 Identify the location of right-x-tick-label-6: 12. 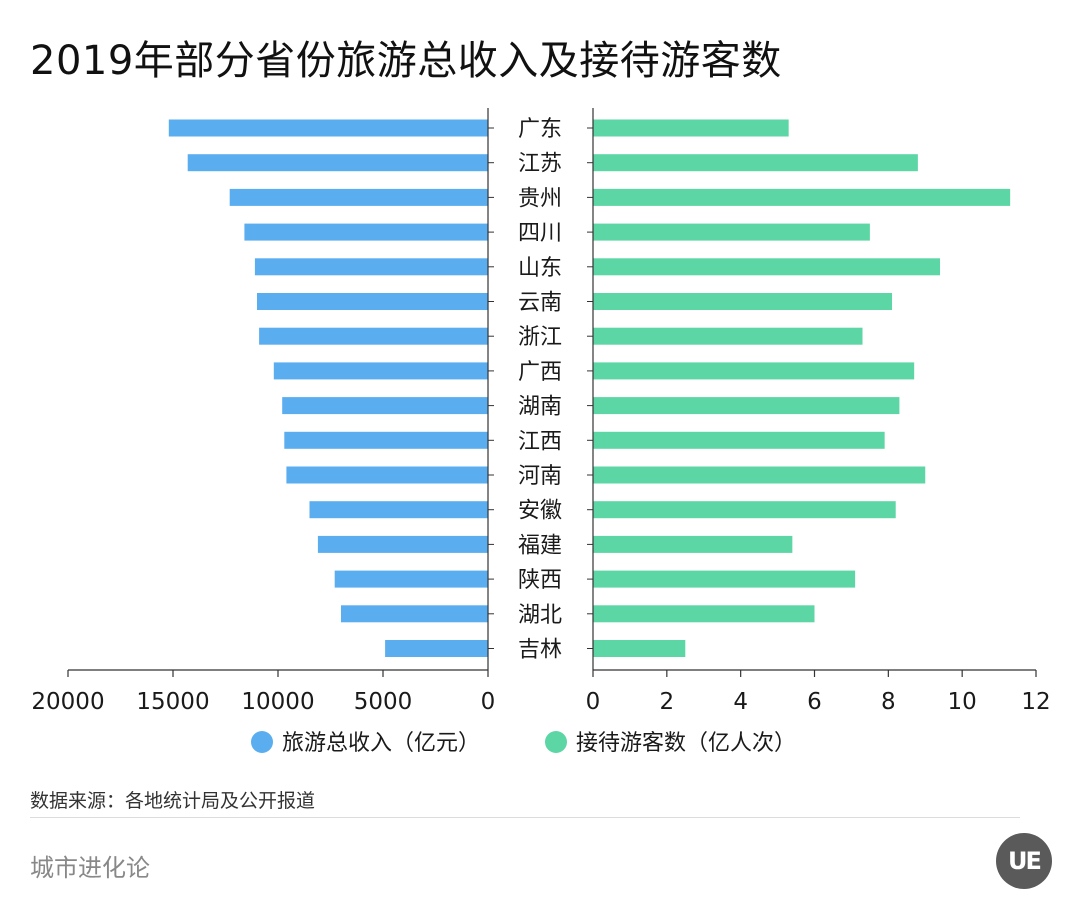
(1035, 702).